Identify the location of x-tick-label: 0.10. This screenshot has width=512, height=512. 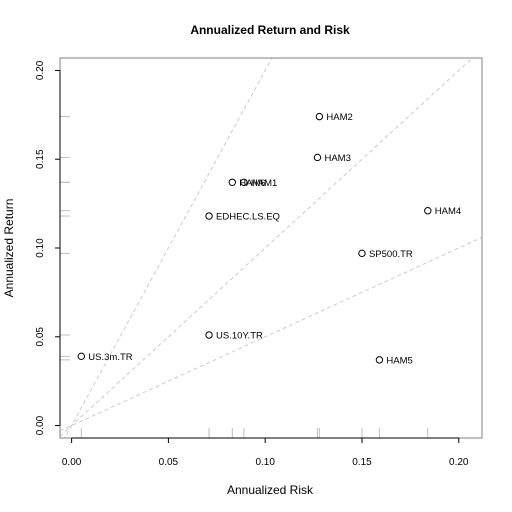
(265, 462).